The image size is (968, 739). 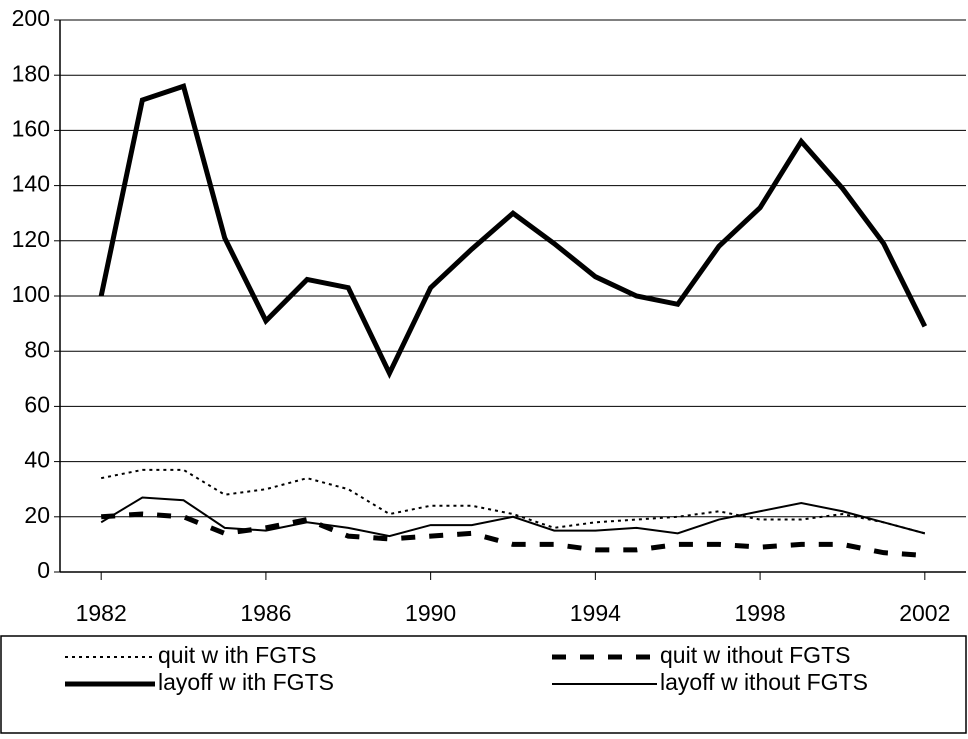 What do you see at coordinates (755, 655) in the screenshot?
I see `legend-label: quit w ithout FGTS` at bounding box center [755, 655].